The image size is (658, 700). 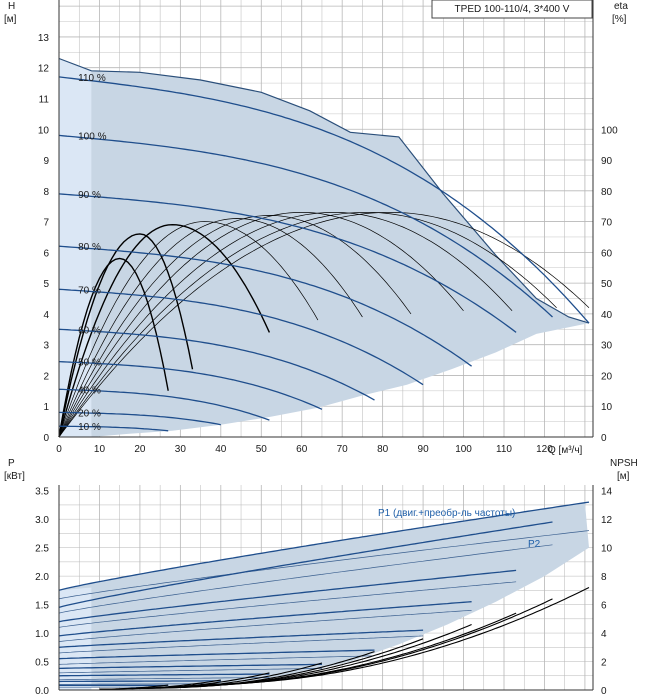 I want to click on power-axis-unit: [кВт], so click(x=14, y=476).